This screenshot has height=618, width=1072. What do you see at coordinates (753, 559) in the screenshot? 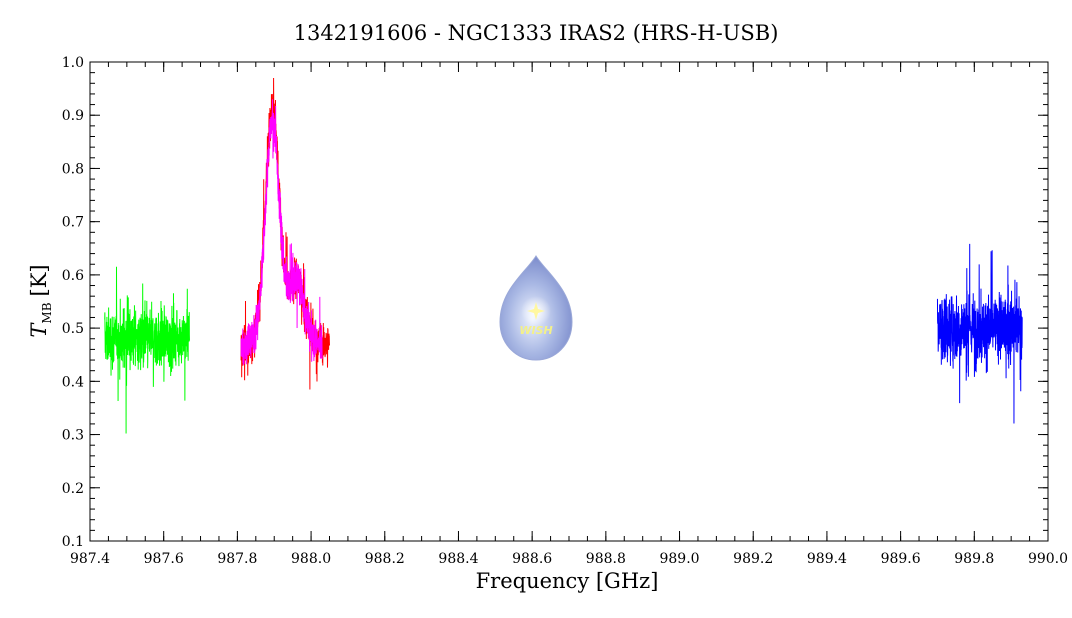
I see `x-tick-label: 989.2` at bounding box center [753, 559].